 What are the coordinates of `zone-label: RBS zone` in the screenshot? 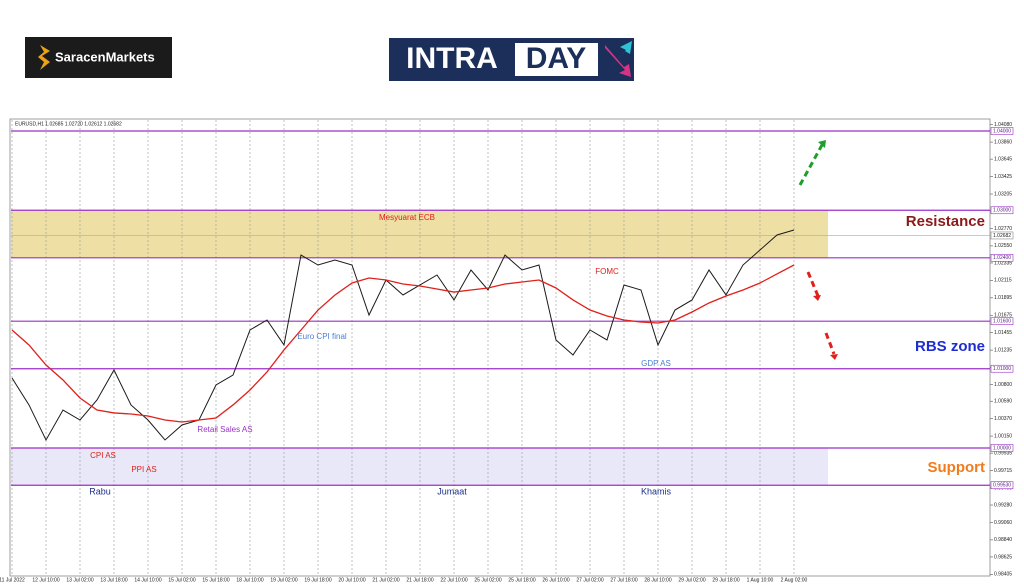 It's located at (950, 346).